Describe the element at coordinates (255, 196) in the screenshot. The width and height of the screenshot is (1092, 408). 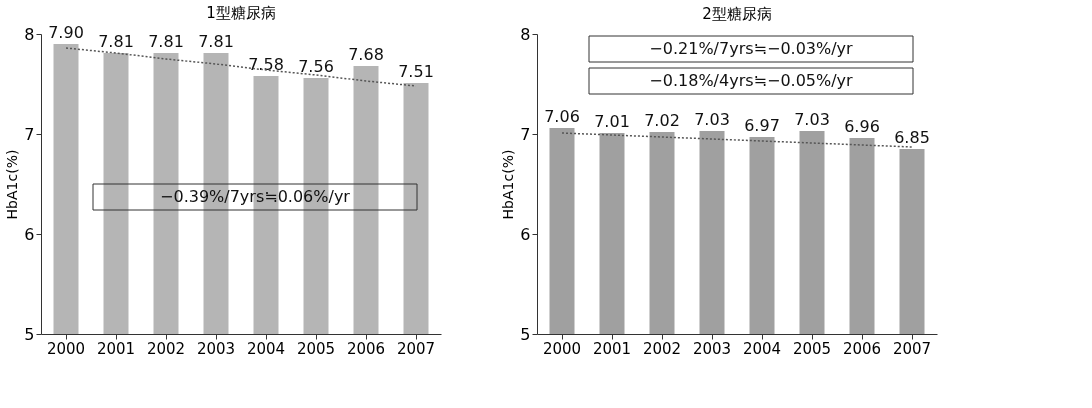
I see `annotation: −0.39%/7yrs≒0.06%/yr` at that location.